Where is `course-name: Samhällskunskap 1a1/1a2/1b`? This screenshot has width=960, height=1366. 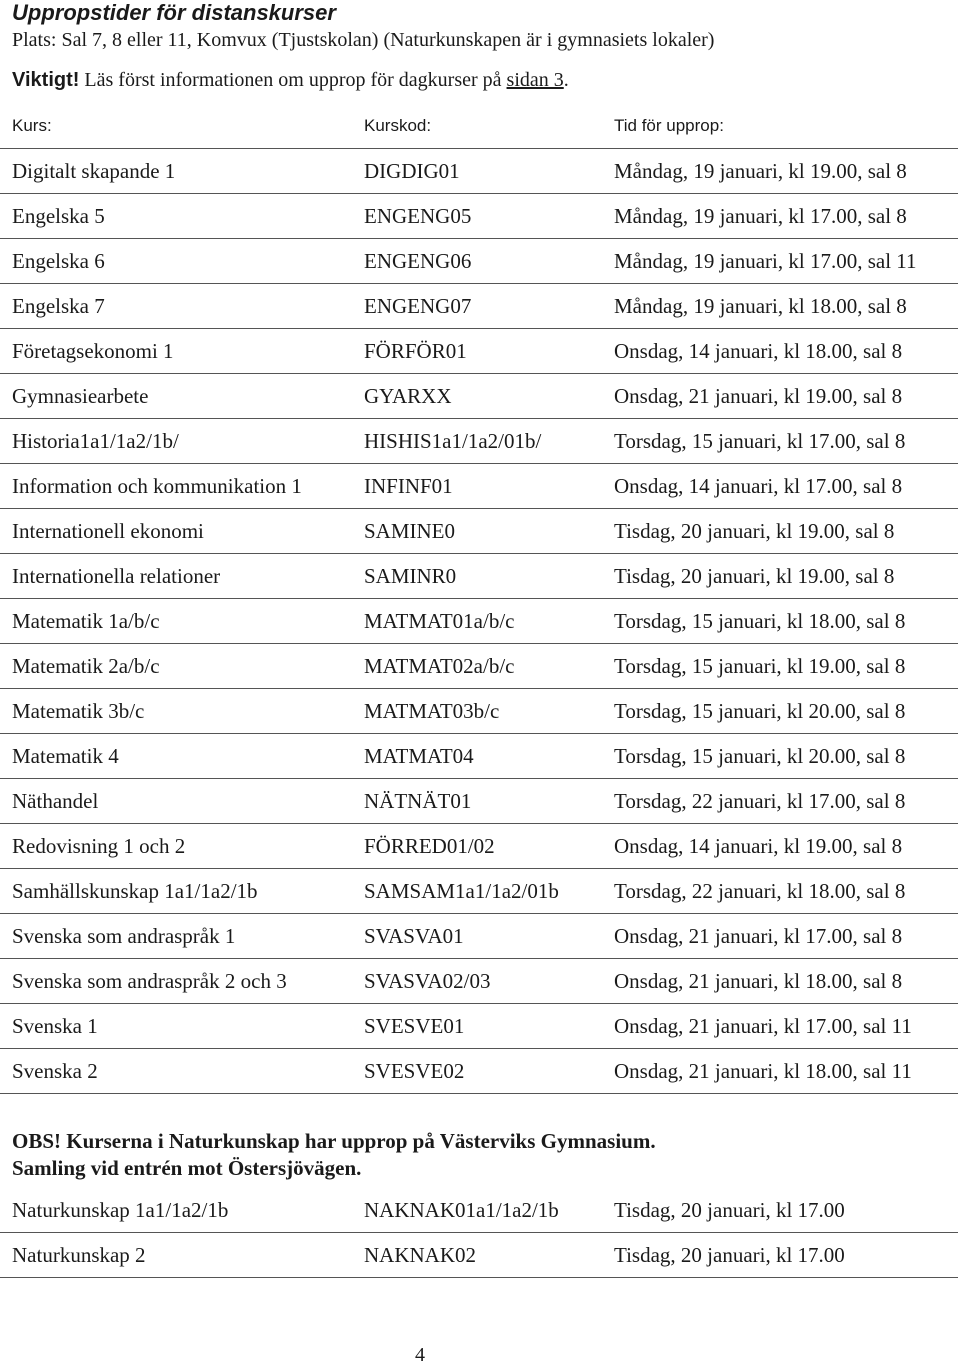 course-name: Samhällskunskap 1a1/1a2/1b is located at coordinates (135, 891).